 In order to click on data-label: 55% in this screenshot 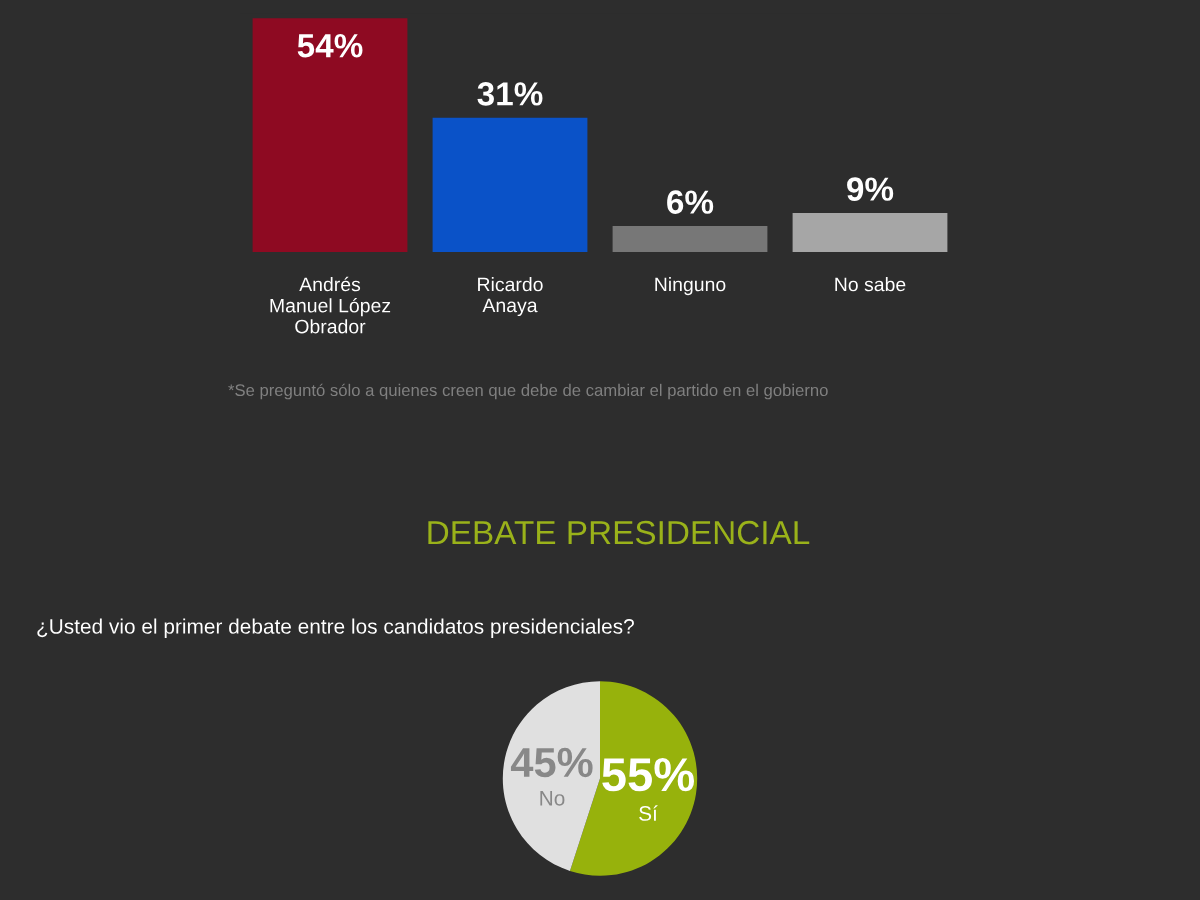, I will do `click(648, 775)`.